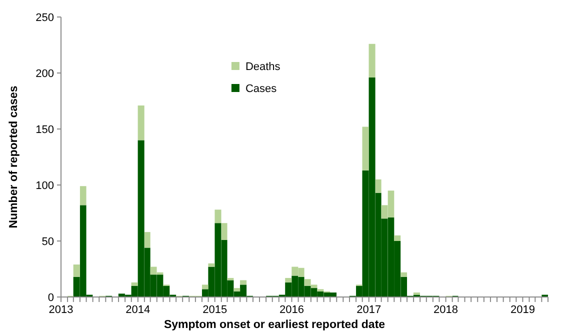 The width and height of the screenshot is (576, 336). What do you see at coordinates (215, 310) in the screenshot?
I see `x-tick-label: 2015` at bounding box center [215, 310].